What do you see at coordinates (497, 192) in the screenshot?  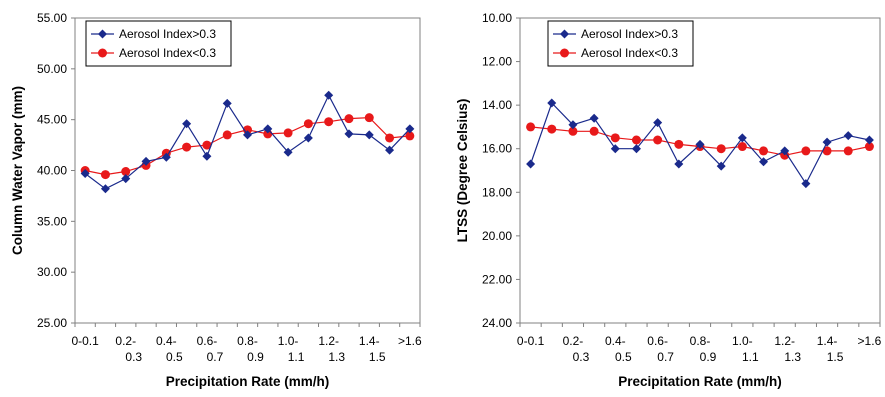 I see `y-tick-label: 18.00` at bounding box center [497, 192].